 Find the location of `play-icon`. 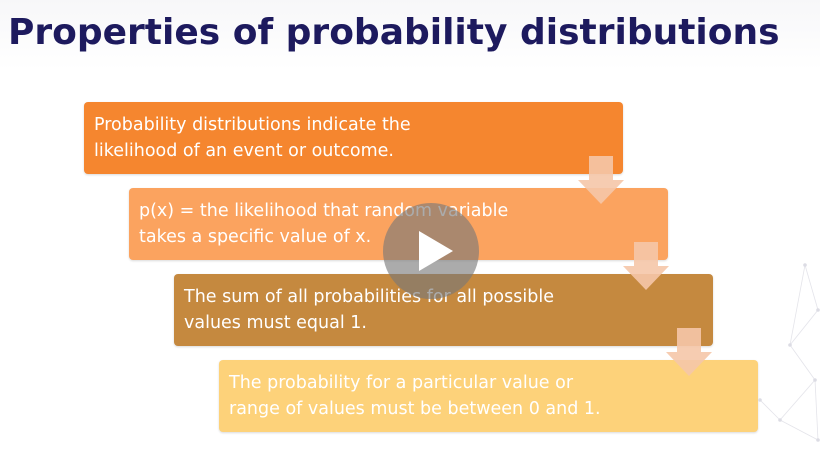

play-icon is located at coordinates (436, 251).